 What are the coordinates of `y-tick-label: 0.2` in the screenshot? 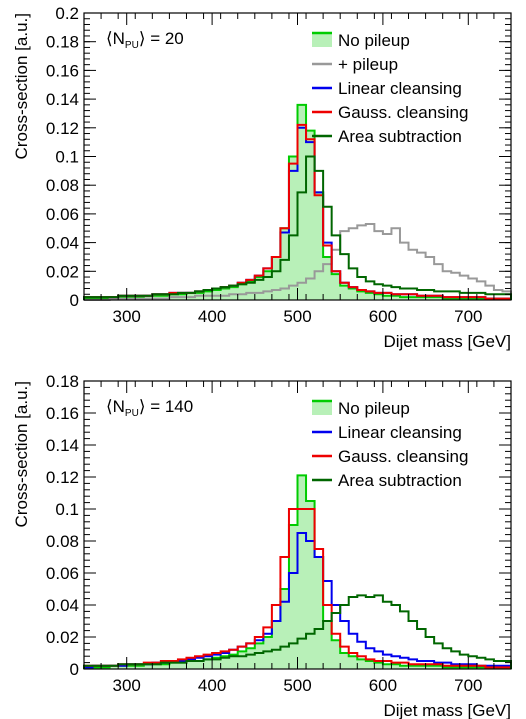 It's located at (67, 13).